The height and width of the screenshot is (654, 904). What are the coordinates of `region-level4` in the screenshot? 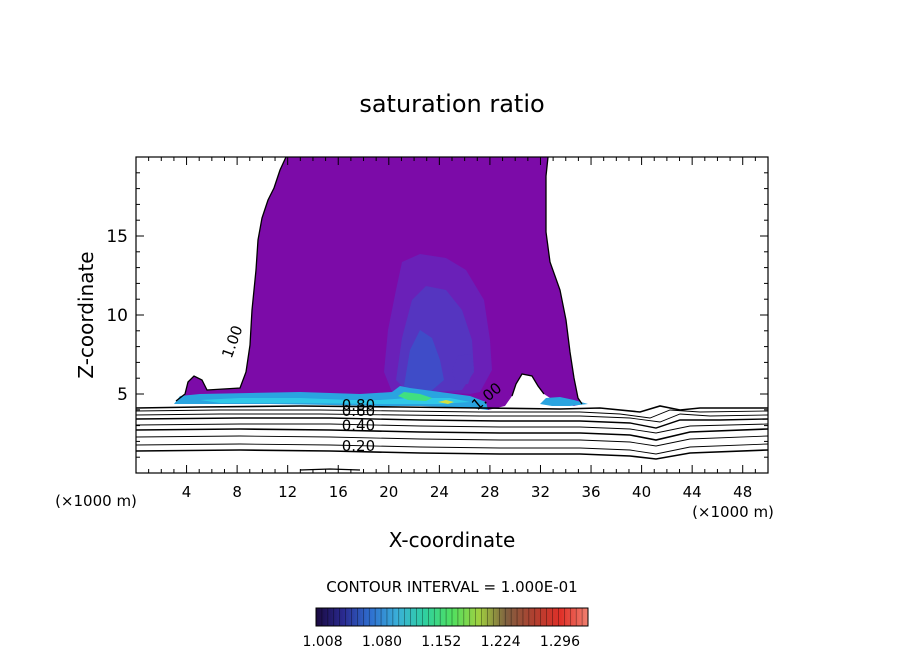 It's located at (424, 361).